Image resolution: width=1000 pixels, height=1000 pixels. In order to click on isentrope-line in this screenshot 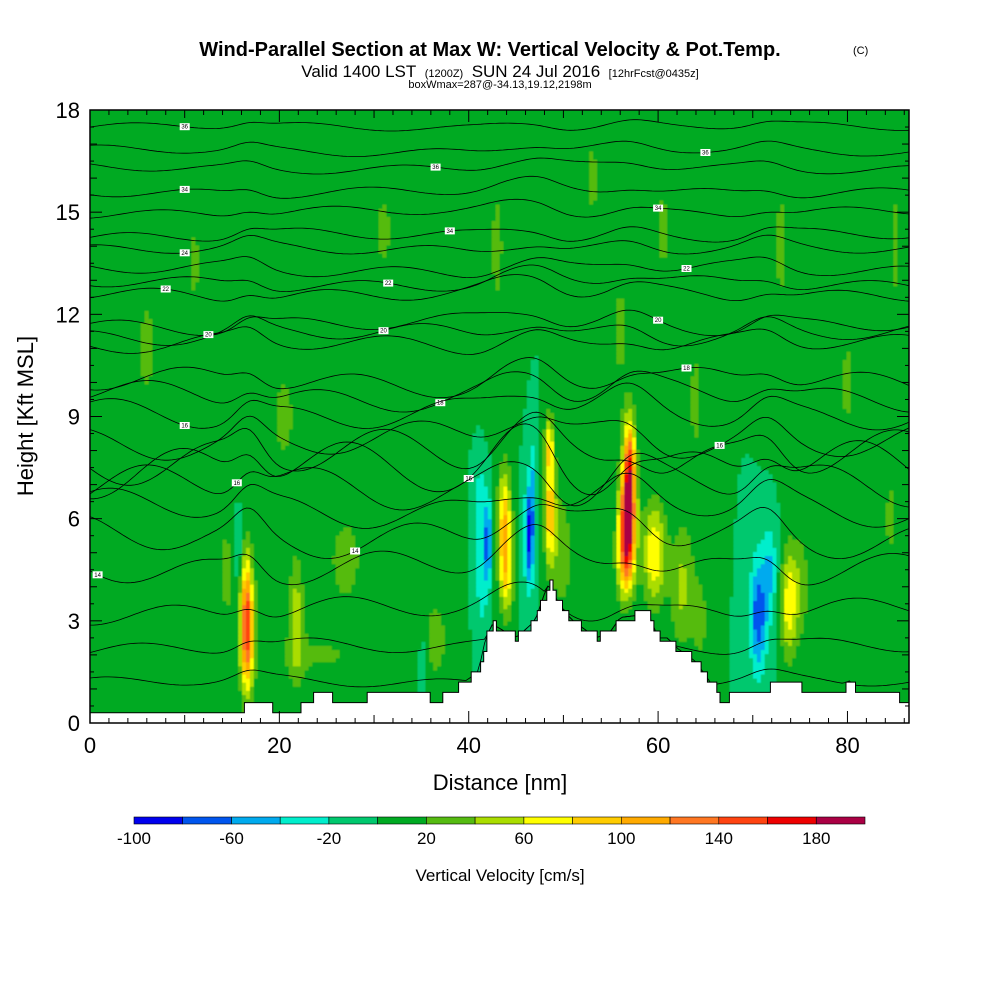, I will do `click(499, 331)`.